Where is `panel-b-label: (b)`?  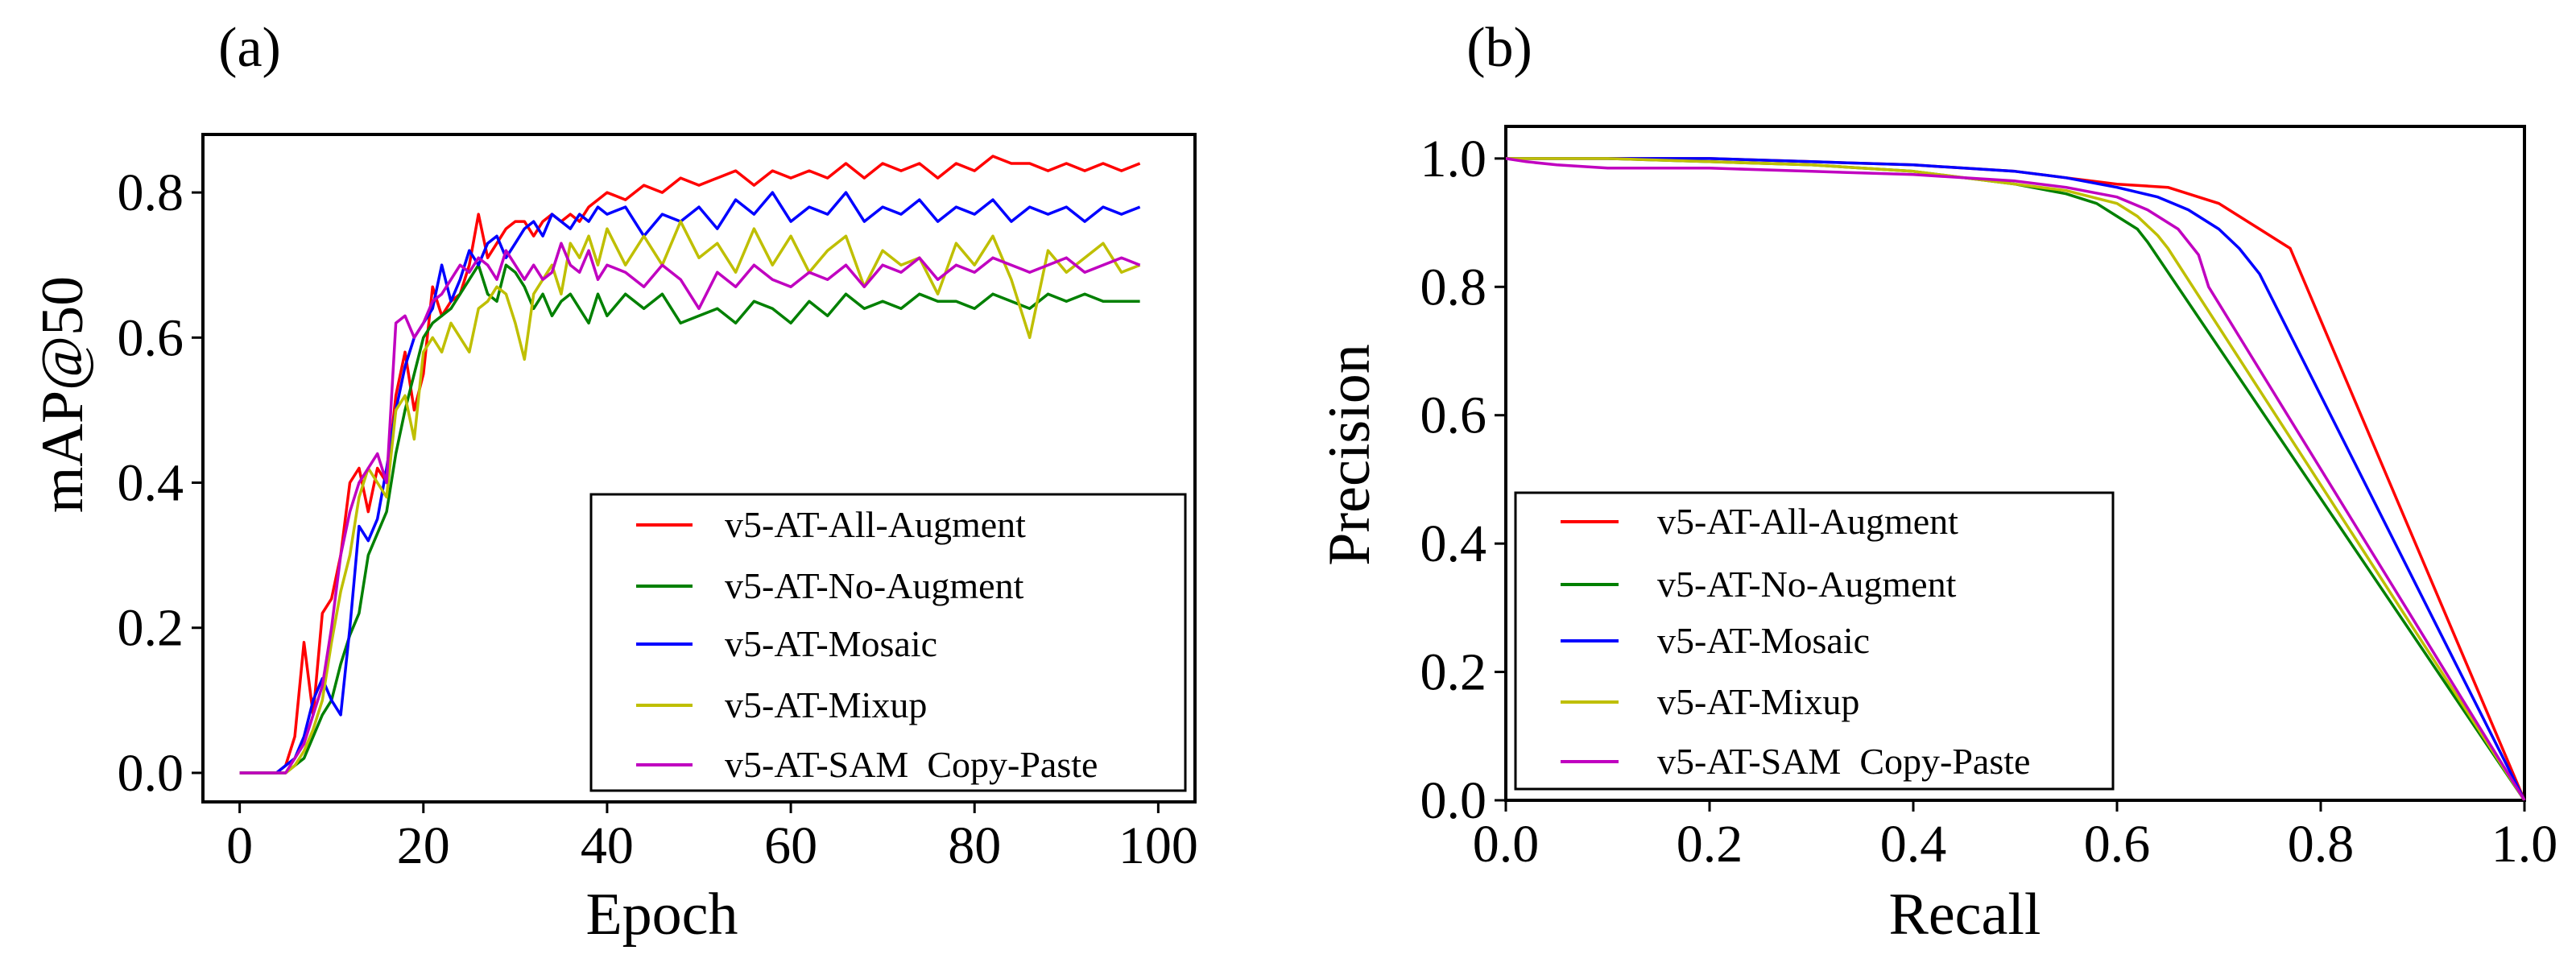
panel-b-label: (b) is located at coordinates (1499, 48).